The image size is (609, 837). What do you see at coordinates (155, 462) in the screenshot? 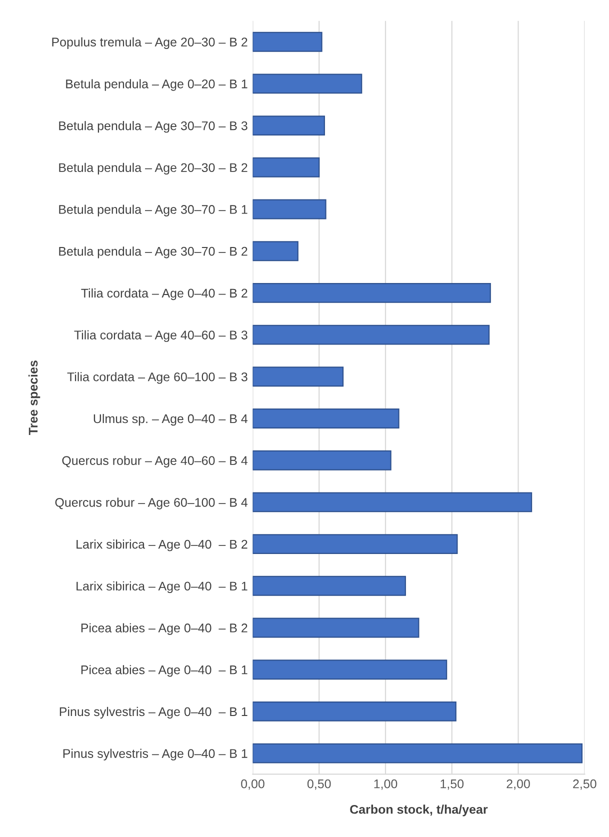
I see `y-tick-label: Quercus robur – Age 40–60 – B 4` at bounding box center [155, 462].